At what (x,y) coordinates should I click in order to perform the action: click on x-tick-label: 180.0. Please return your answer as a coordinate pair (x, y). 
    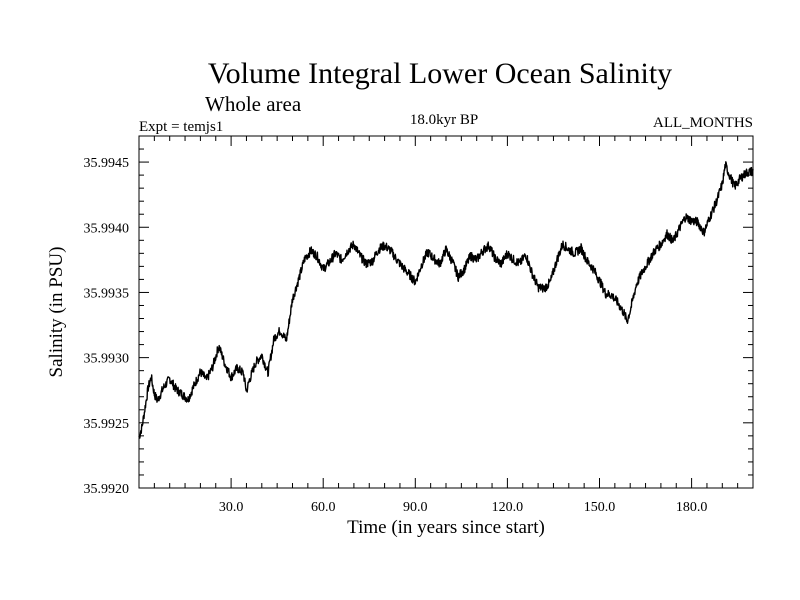
    Looking at the image, I should click on (692, 507).